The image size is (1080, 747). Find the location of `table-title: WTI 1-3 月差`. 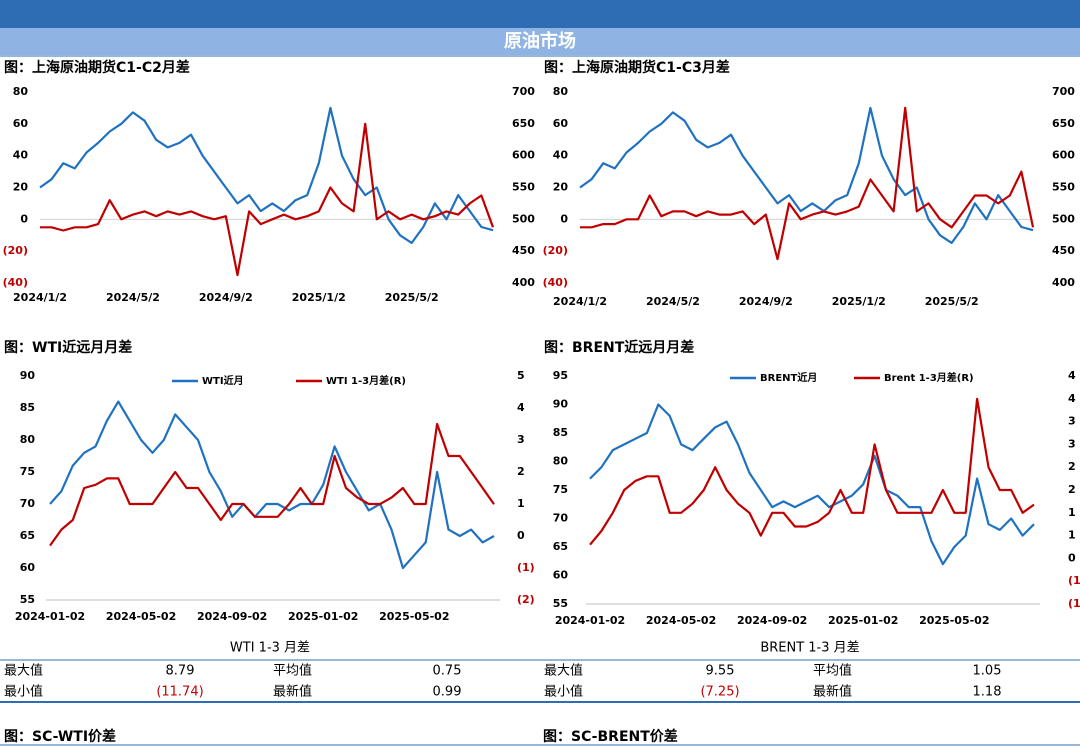

table-title: WTI 1-3 月差 is located at coordinates (270, 648).